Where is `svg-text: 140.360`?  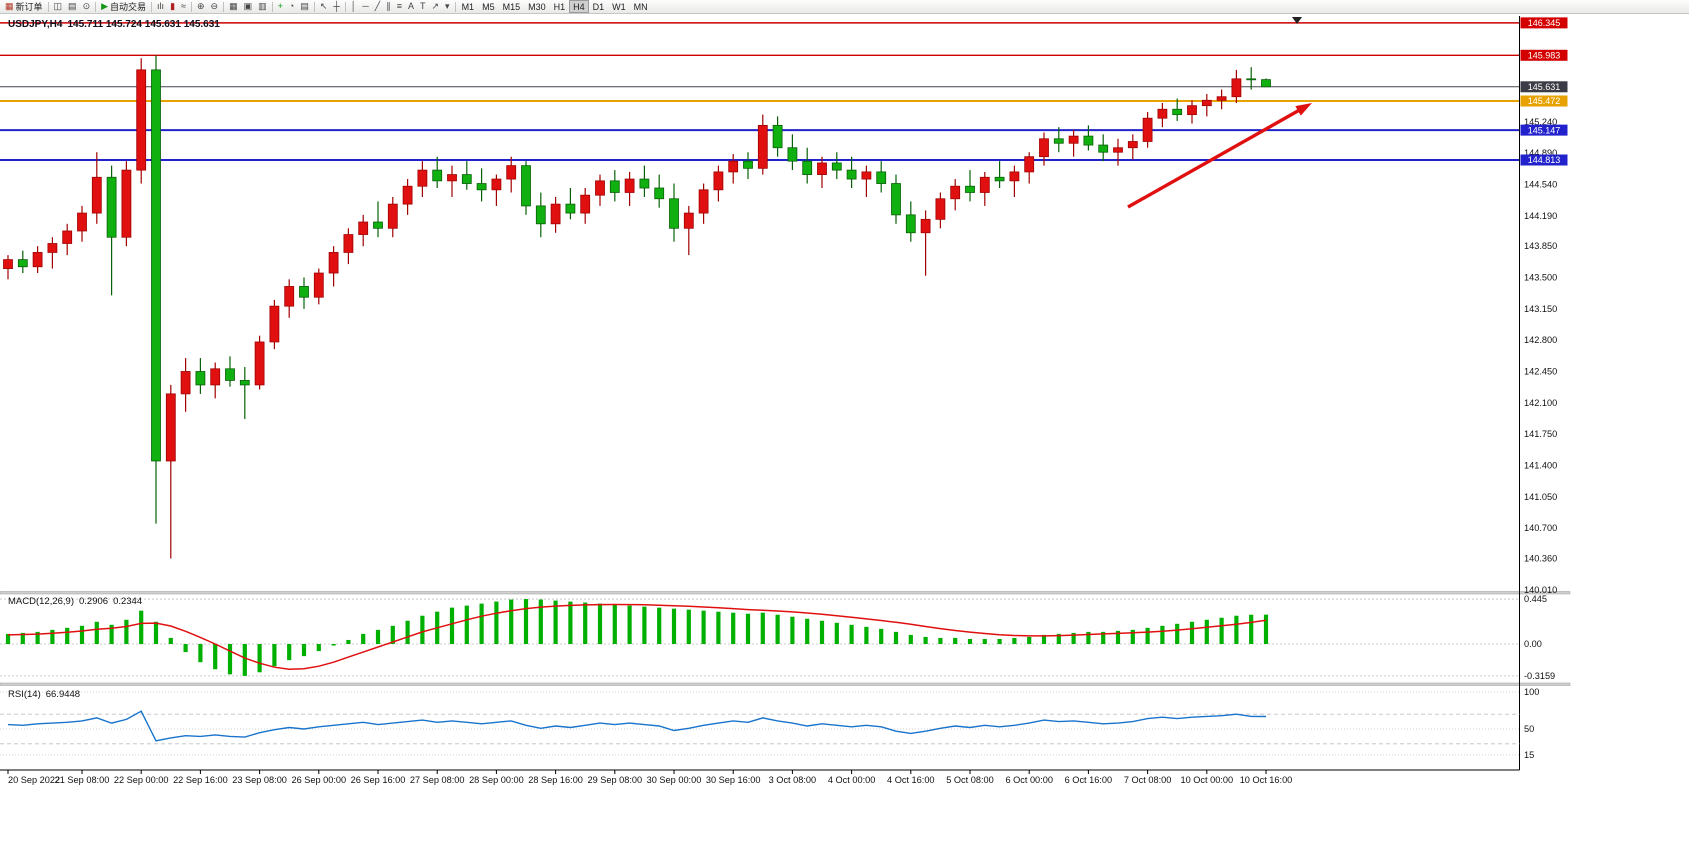
svg-text: 140.360 is located at coordinates (1540, 559).